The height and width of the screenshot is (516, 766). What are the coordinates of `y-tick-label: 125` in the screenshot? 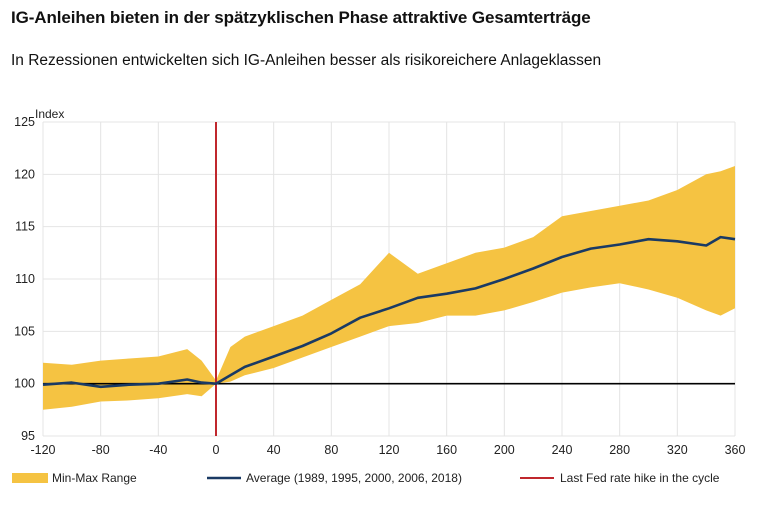 It's located at (24, 122).